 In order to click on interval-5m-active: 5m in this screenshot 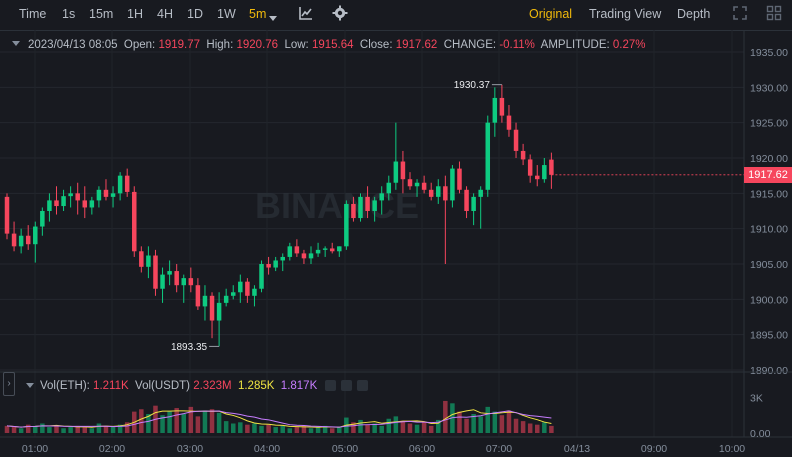, I will do `click(258, 14)`.